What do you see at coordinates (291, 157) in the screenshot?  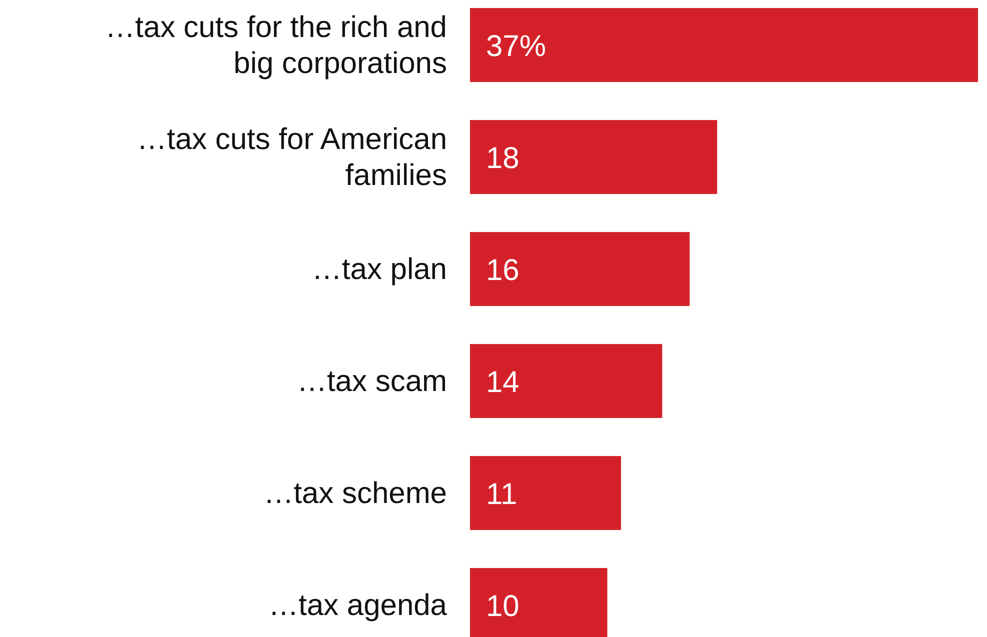 I see `y-tick-label: …tax cuts for American families` at bounding box center [291, 157].